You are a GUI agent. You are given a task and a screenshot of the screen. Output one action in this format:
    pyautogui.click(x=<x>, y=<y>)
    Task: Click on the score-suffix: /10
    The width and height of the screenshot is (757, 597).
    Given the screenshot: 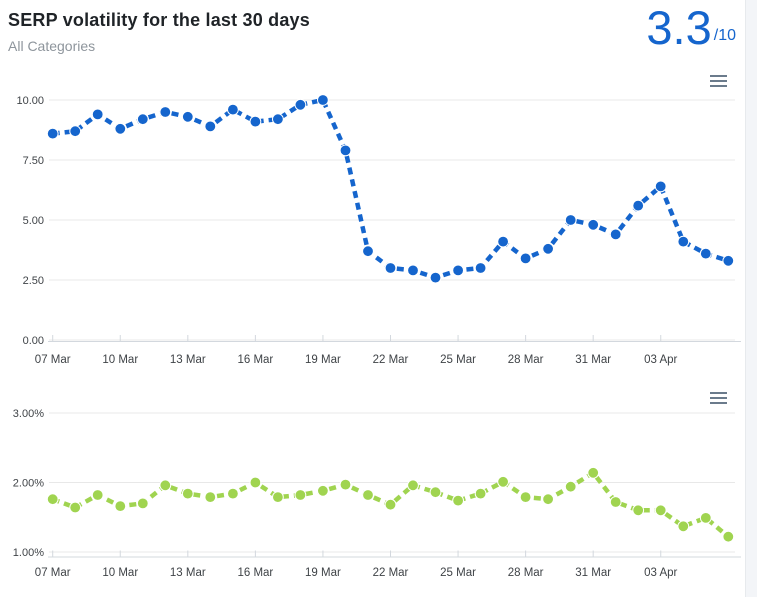 What is the action you would take?
    pyautogui.click(x=724, y=35)
    